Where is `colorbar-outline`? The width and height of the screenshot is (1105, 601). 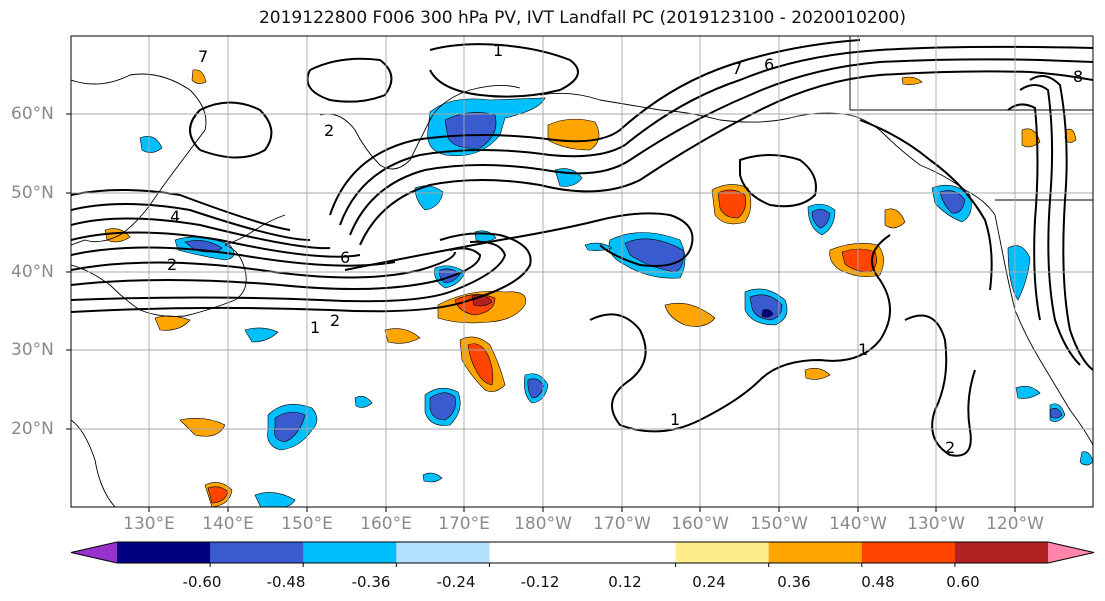 colorbar-outline is located at coordinates (582, 552).